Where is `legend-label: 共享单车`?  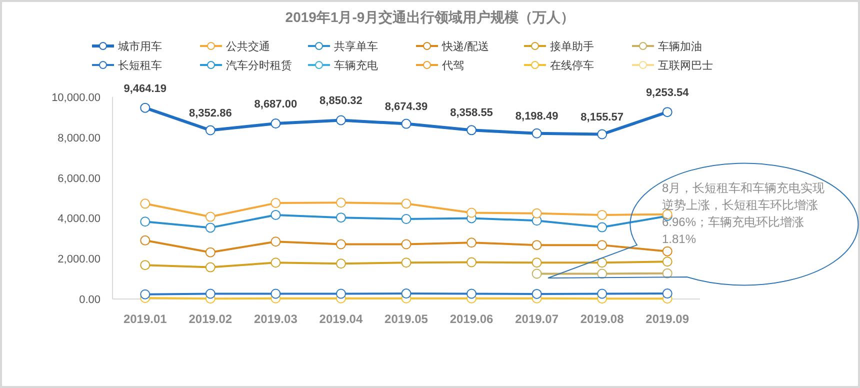 legend-label: 共享单车 is located at coordinates (356, 46).